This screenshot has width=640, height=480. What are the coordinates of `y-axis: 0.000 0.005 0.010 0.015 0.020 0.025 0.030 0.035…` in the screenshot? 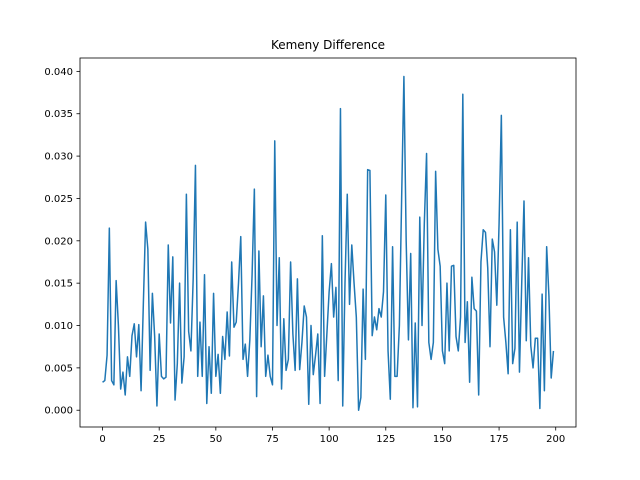 It's located at (62, 242).